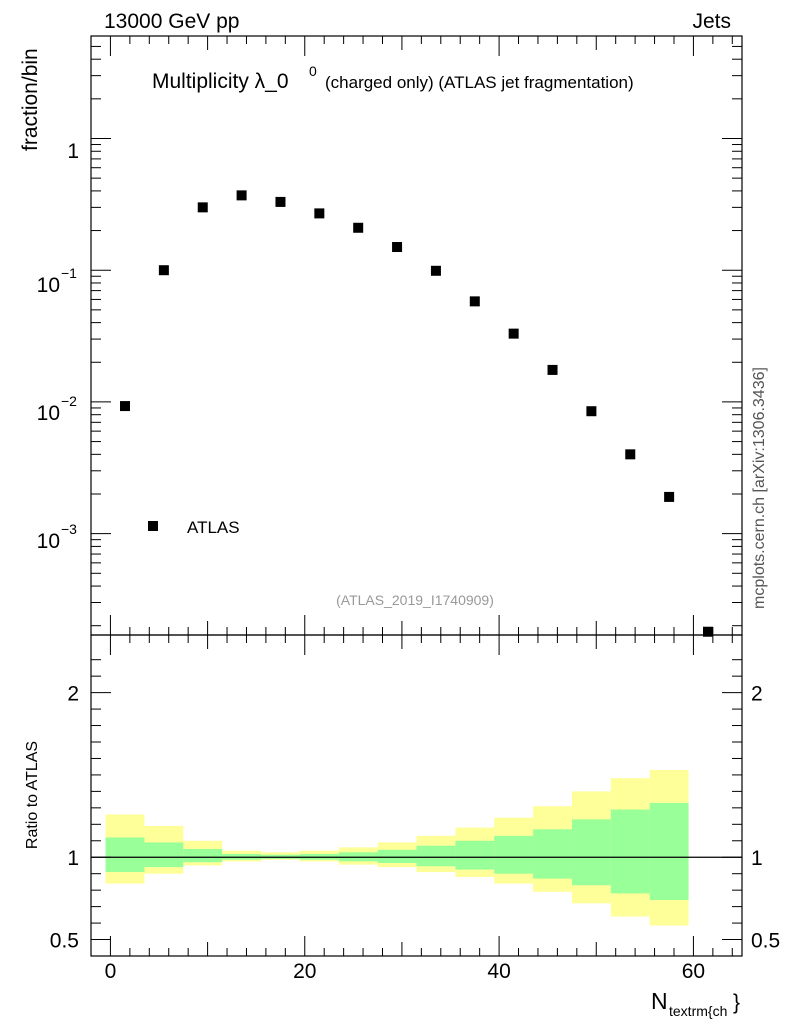 Image resolution: width=786 pixels, height=1024 pixels. Describe the element at coordinates (479, 82) in the screenshot. I see `chart-title-sub: (charged only) (ATLAS jet fragmentation)` at that location.